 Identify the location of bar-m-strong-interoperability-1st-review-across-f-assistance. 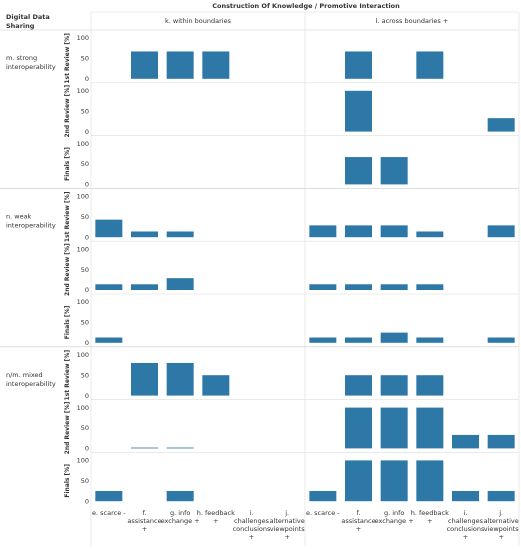
(358, 65).